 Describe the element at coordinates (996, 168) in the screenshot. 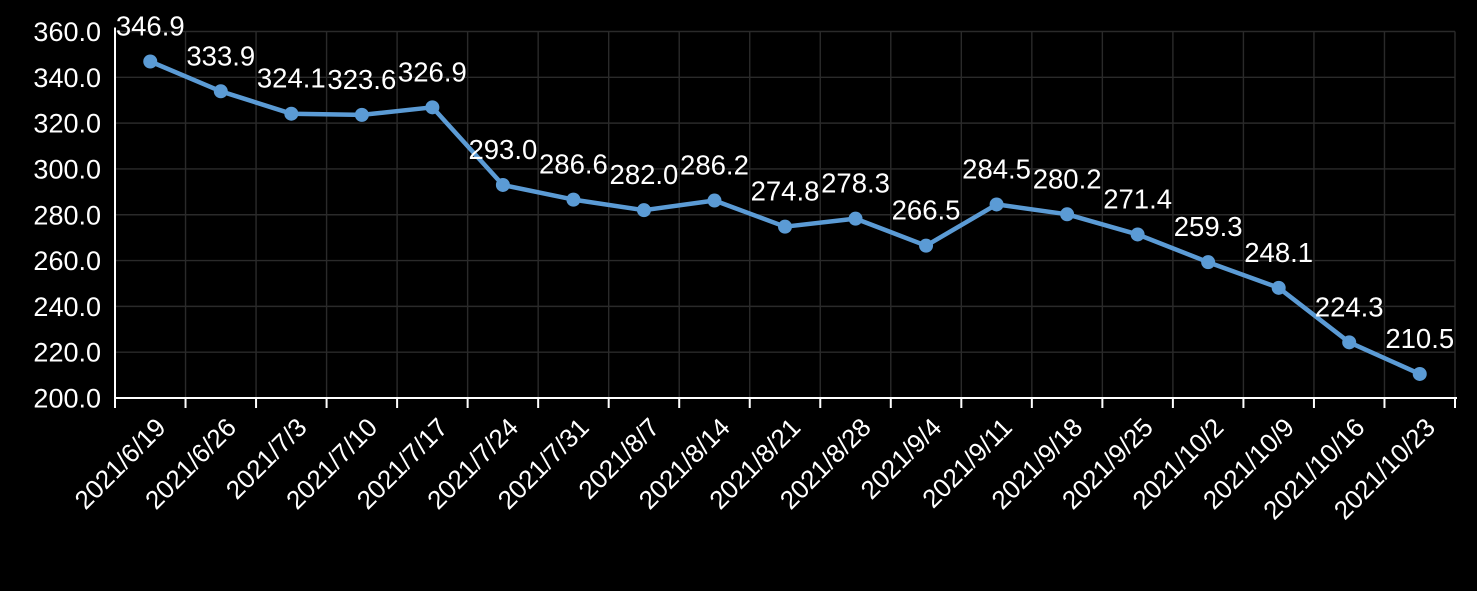

I see `data-label: 284.5` at that location.